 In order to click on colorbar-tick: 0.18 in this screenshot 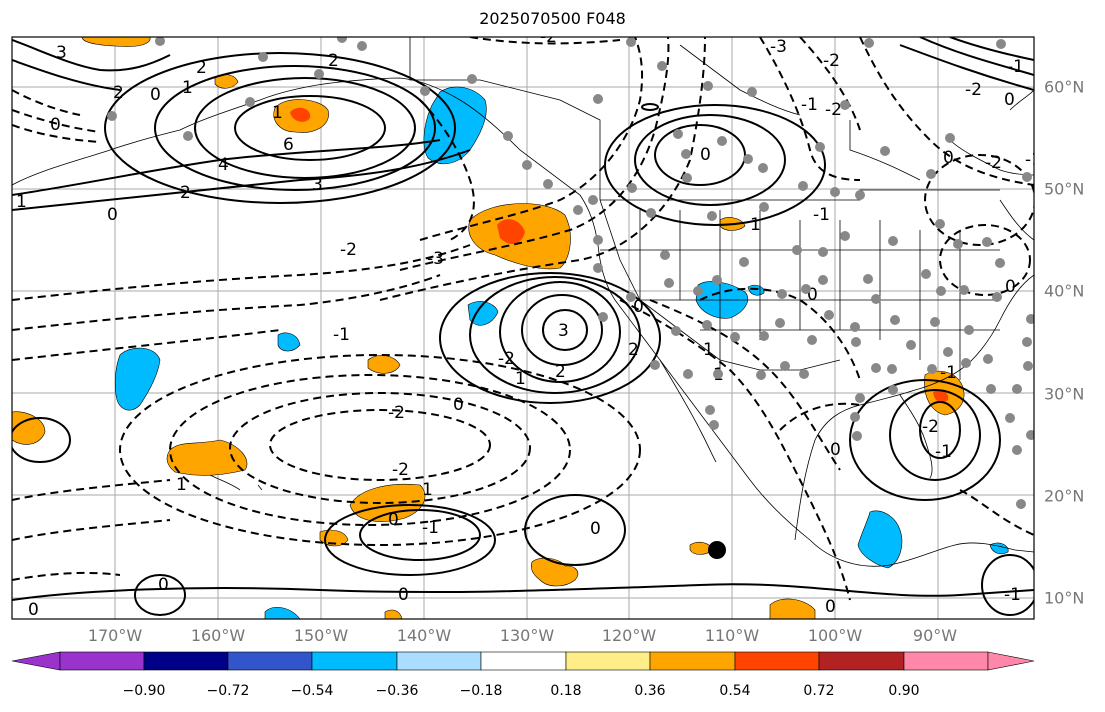, I will do `click(566, 691)`.